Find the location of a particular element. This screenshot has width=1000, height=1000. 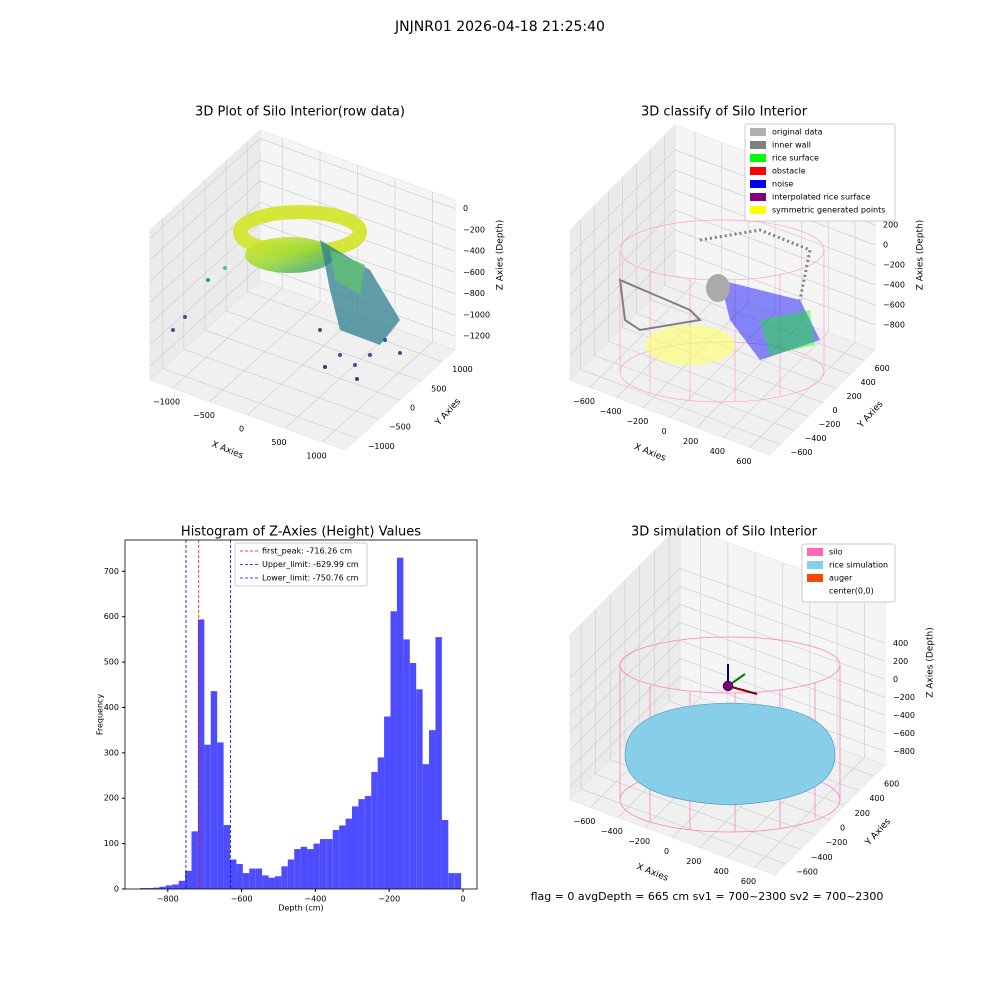

y-tick-label: −500 is located at coordinates (400, 427).